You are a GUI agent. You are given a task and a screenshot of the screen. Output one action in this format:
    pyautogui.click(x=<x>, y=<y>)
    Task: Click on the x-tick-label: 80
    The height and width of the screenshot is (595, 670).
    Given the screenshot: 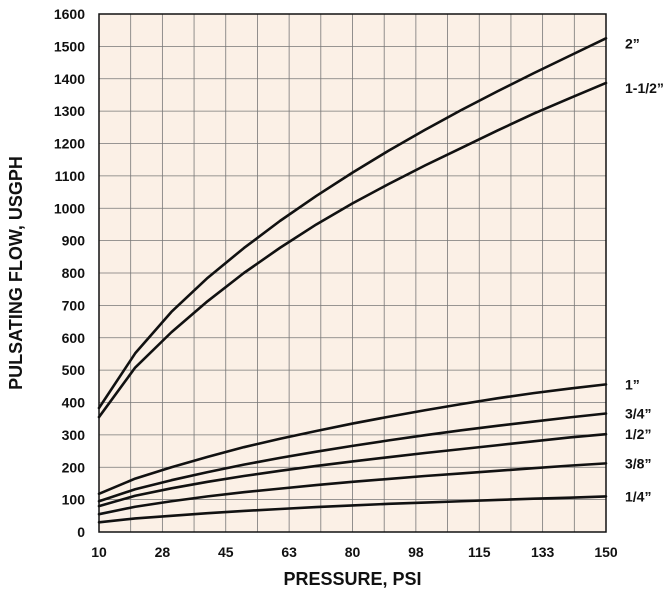 What is the action you would take?
    pyautogui.click(x=353, y=552)
    